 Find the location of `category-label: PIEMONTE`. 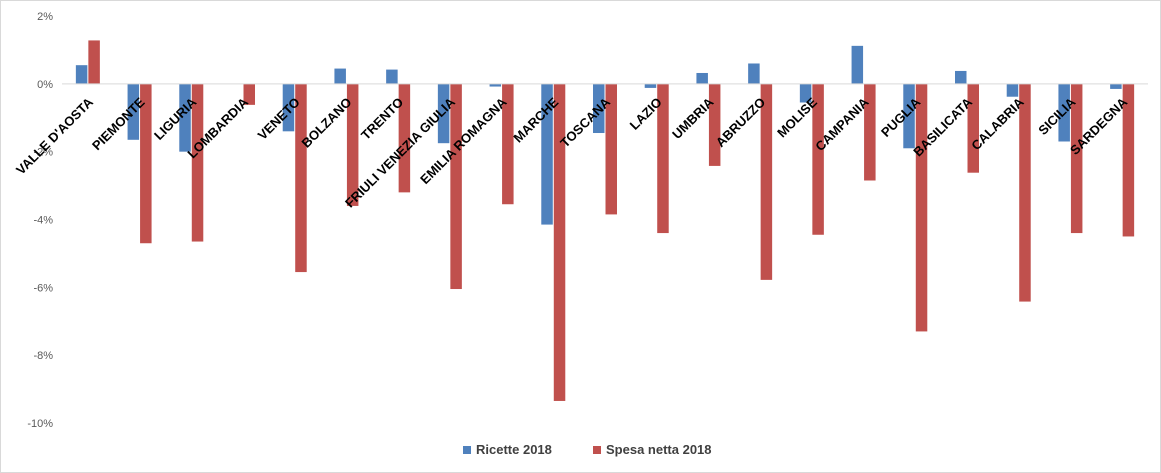

category-label: PIEMONTE is located at coordinates (118, 123).